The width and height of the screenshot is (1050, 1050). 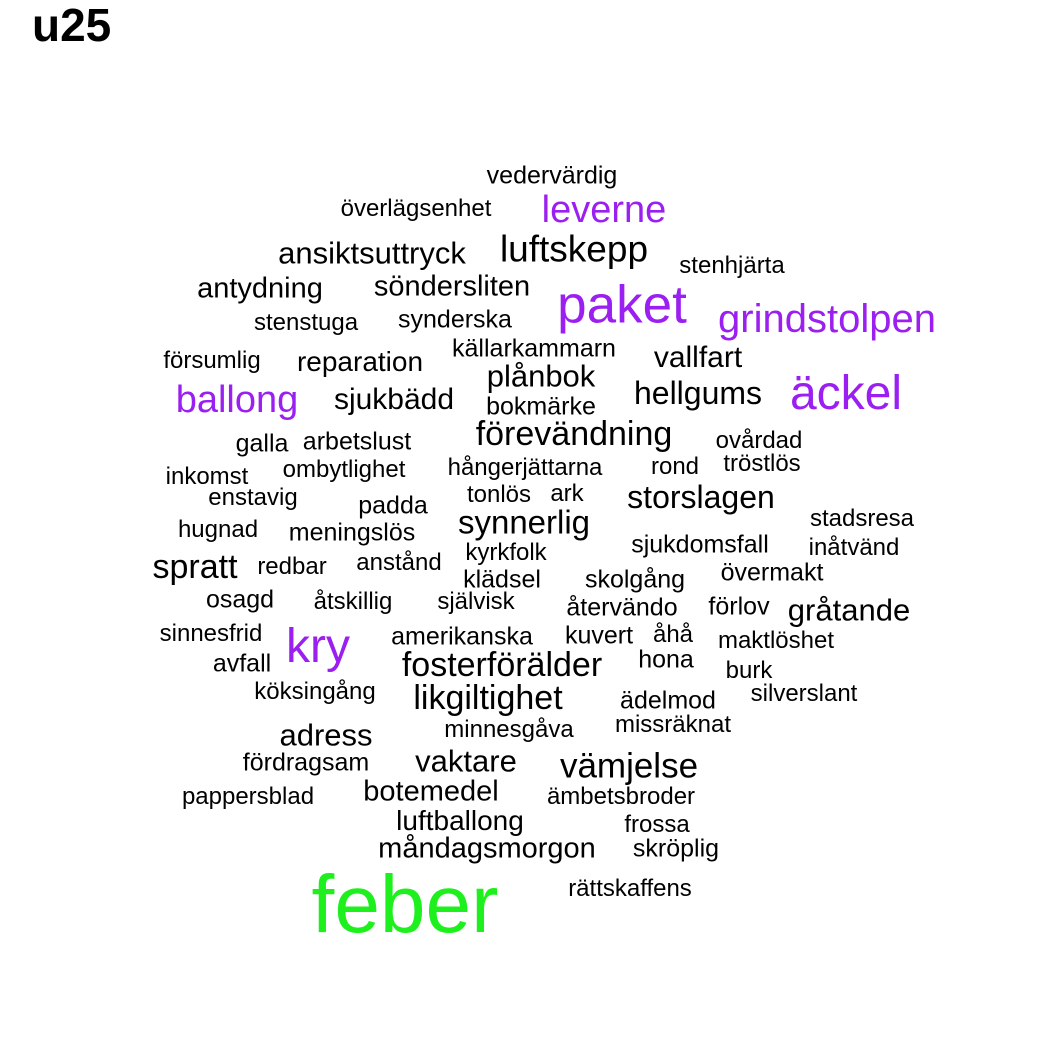 What do you see at coordinates (804, 693) in the screenshot?
I see `word-silverslant: silverslant` at bounding box center [804, 693].